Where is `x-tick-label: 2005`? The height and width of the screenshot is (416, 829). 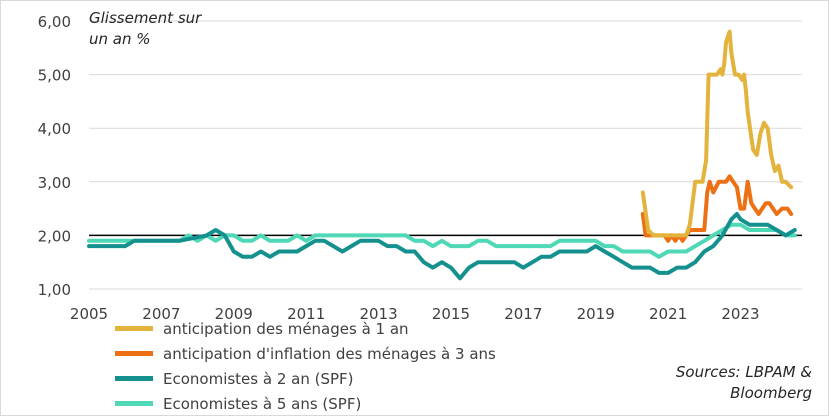
x-tick-label: 2005 is located at coordinates (89, 314).